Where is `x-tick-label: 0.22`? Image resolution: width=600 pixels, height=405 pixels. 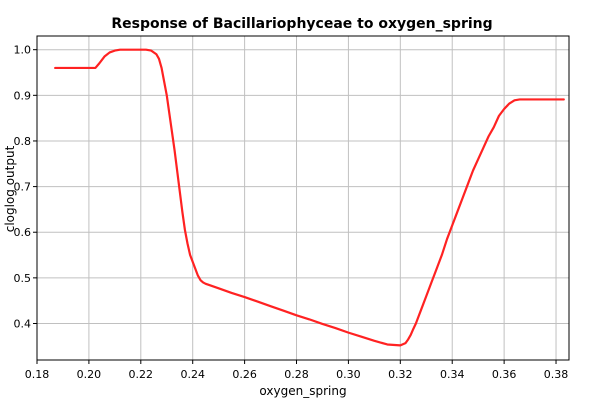
x-tick-label: 0.22 is located at coordinates (141, 374).